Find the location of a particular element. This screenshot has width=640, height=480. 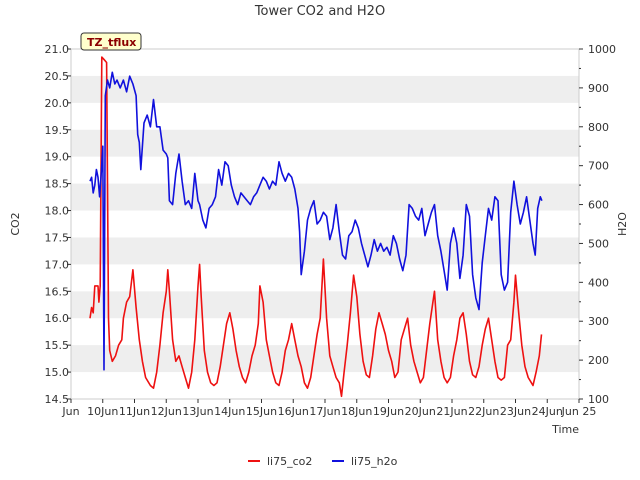

x-tick-label: 11Jun is located at coordinates (134, 411).